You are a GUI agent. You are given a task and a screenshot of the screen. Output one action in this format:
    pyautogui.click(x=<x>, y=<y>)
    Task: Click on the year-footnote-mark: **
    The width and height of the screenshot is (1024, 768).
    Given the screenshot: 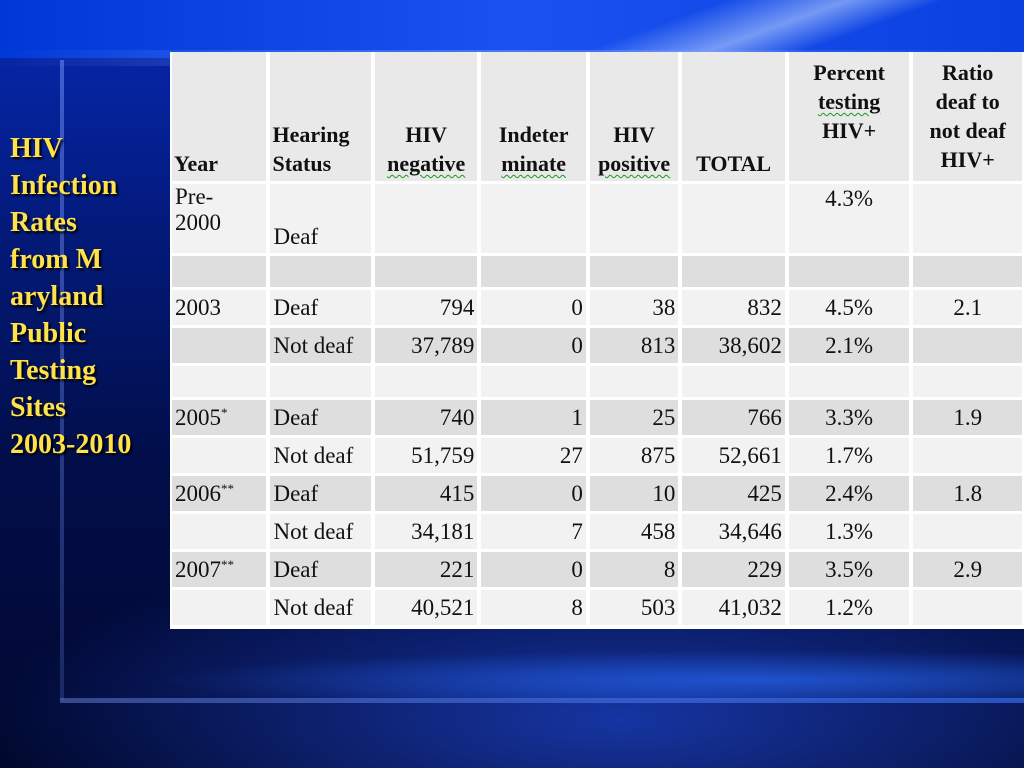 What is the action you would take?
    pyautogui.click(x=227, y=488)
    